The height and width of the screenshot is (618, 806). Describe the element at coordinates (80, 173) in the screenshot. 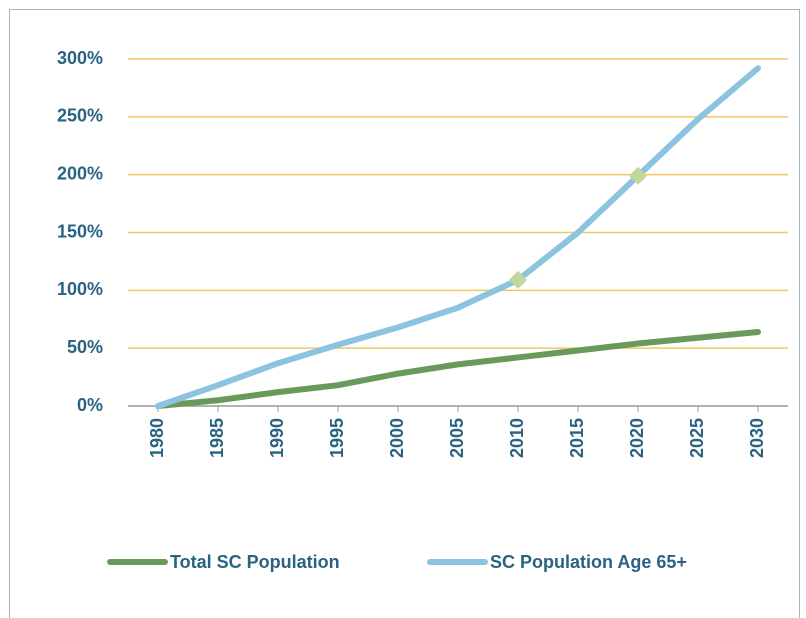

I see `y-tick-label: 200%` at that location.